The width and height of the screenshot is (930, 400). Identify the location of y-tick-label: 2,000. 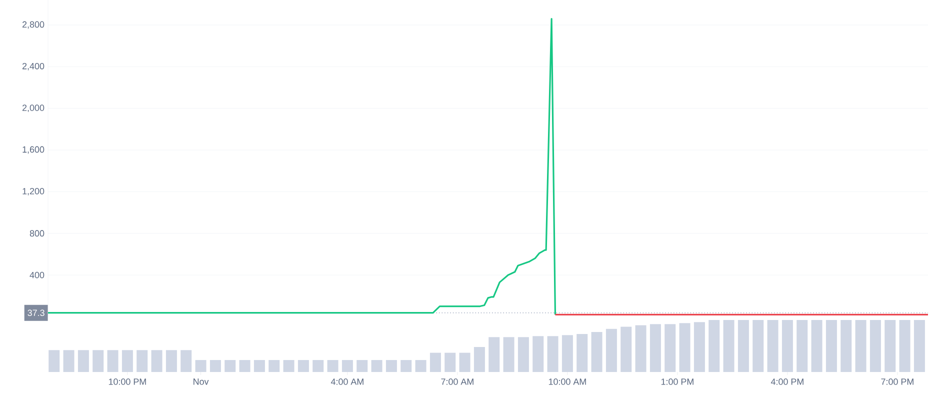
(33, 108).